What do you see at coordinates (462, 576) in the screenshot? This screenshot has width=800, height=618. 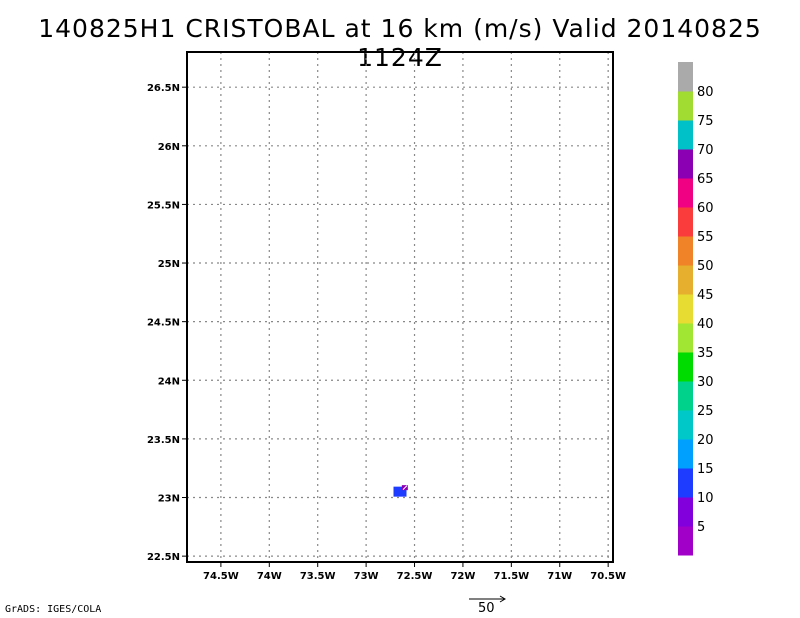 I see `x-tick-label: 72W` at bounding box center [462, 576].